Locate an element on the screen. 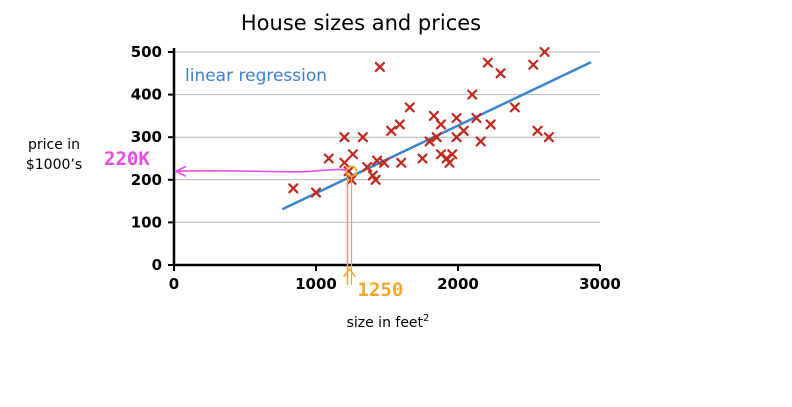 The image size is (792, 407). y-axis-label-line1: price in is located at coordinates (54, 145).